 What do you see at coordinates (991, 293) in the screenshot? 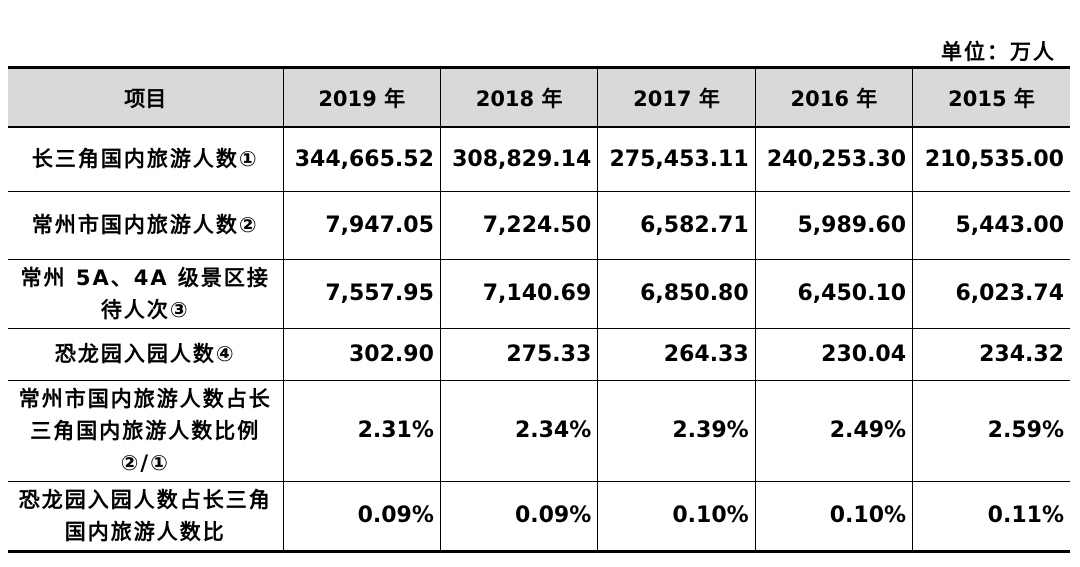
I see `table-cell: 6,023.74` at bounding box center [991, 293].